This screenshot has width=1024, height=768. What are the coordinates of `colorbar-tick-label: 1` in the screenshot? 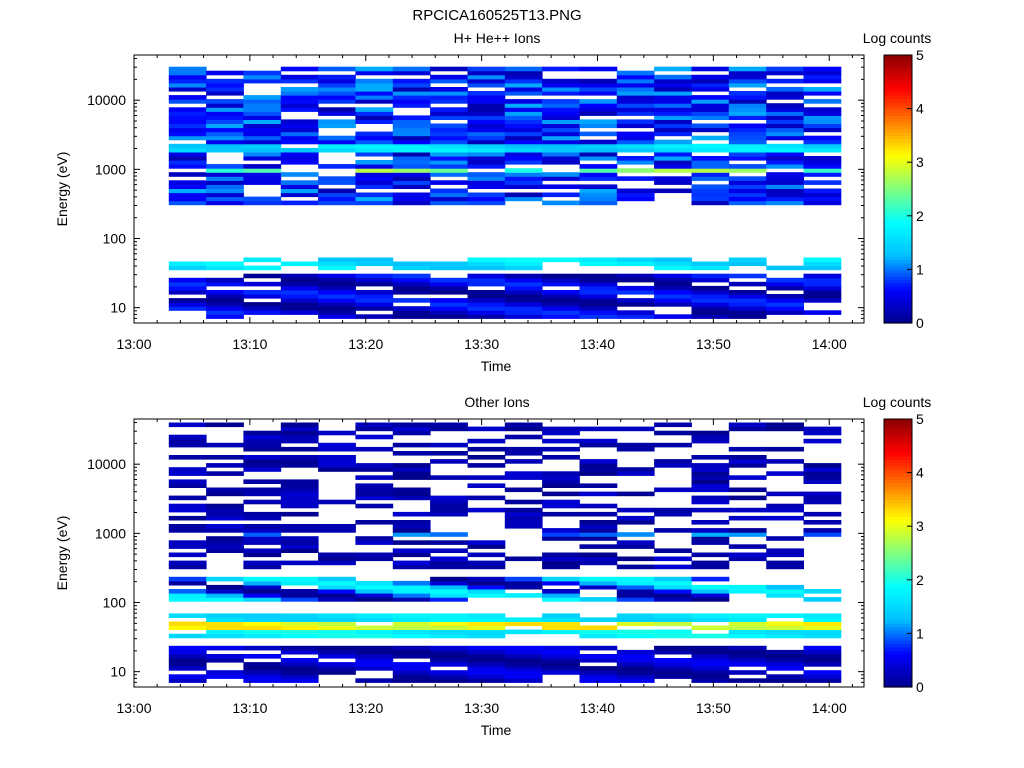 It's located at (920, 633).